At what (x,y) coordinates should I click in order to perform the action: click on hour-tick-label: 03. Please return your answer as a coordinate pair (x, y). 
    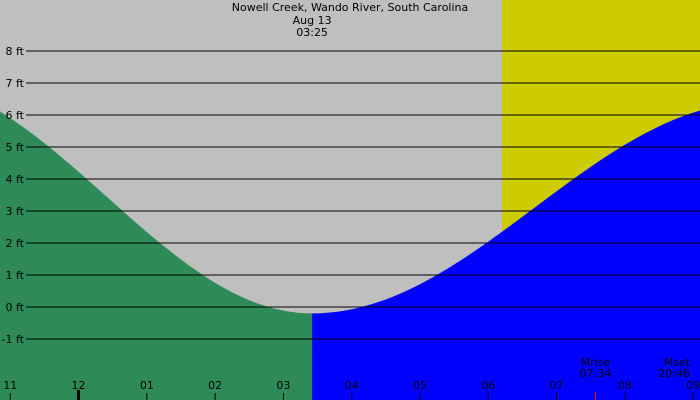
    Looking at the image, I should click on (283, 385).